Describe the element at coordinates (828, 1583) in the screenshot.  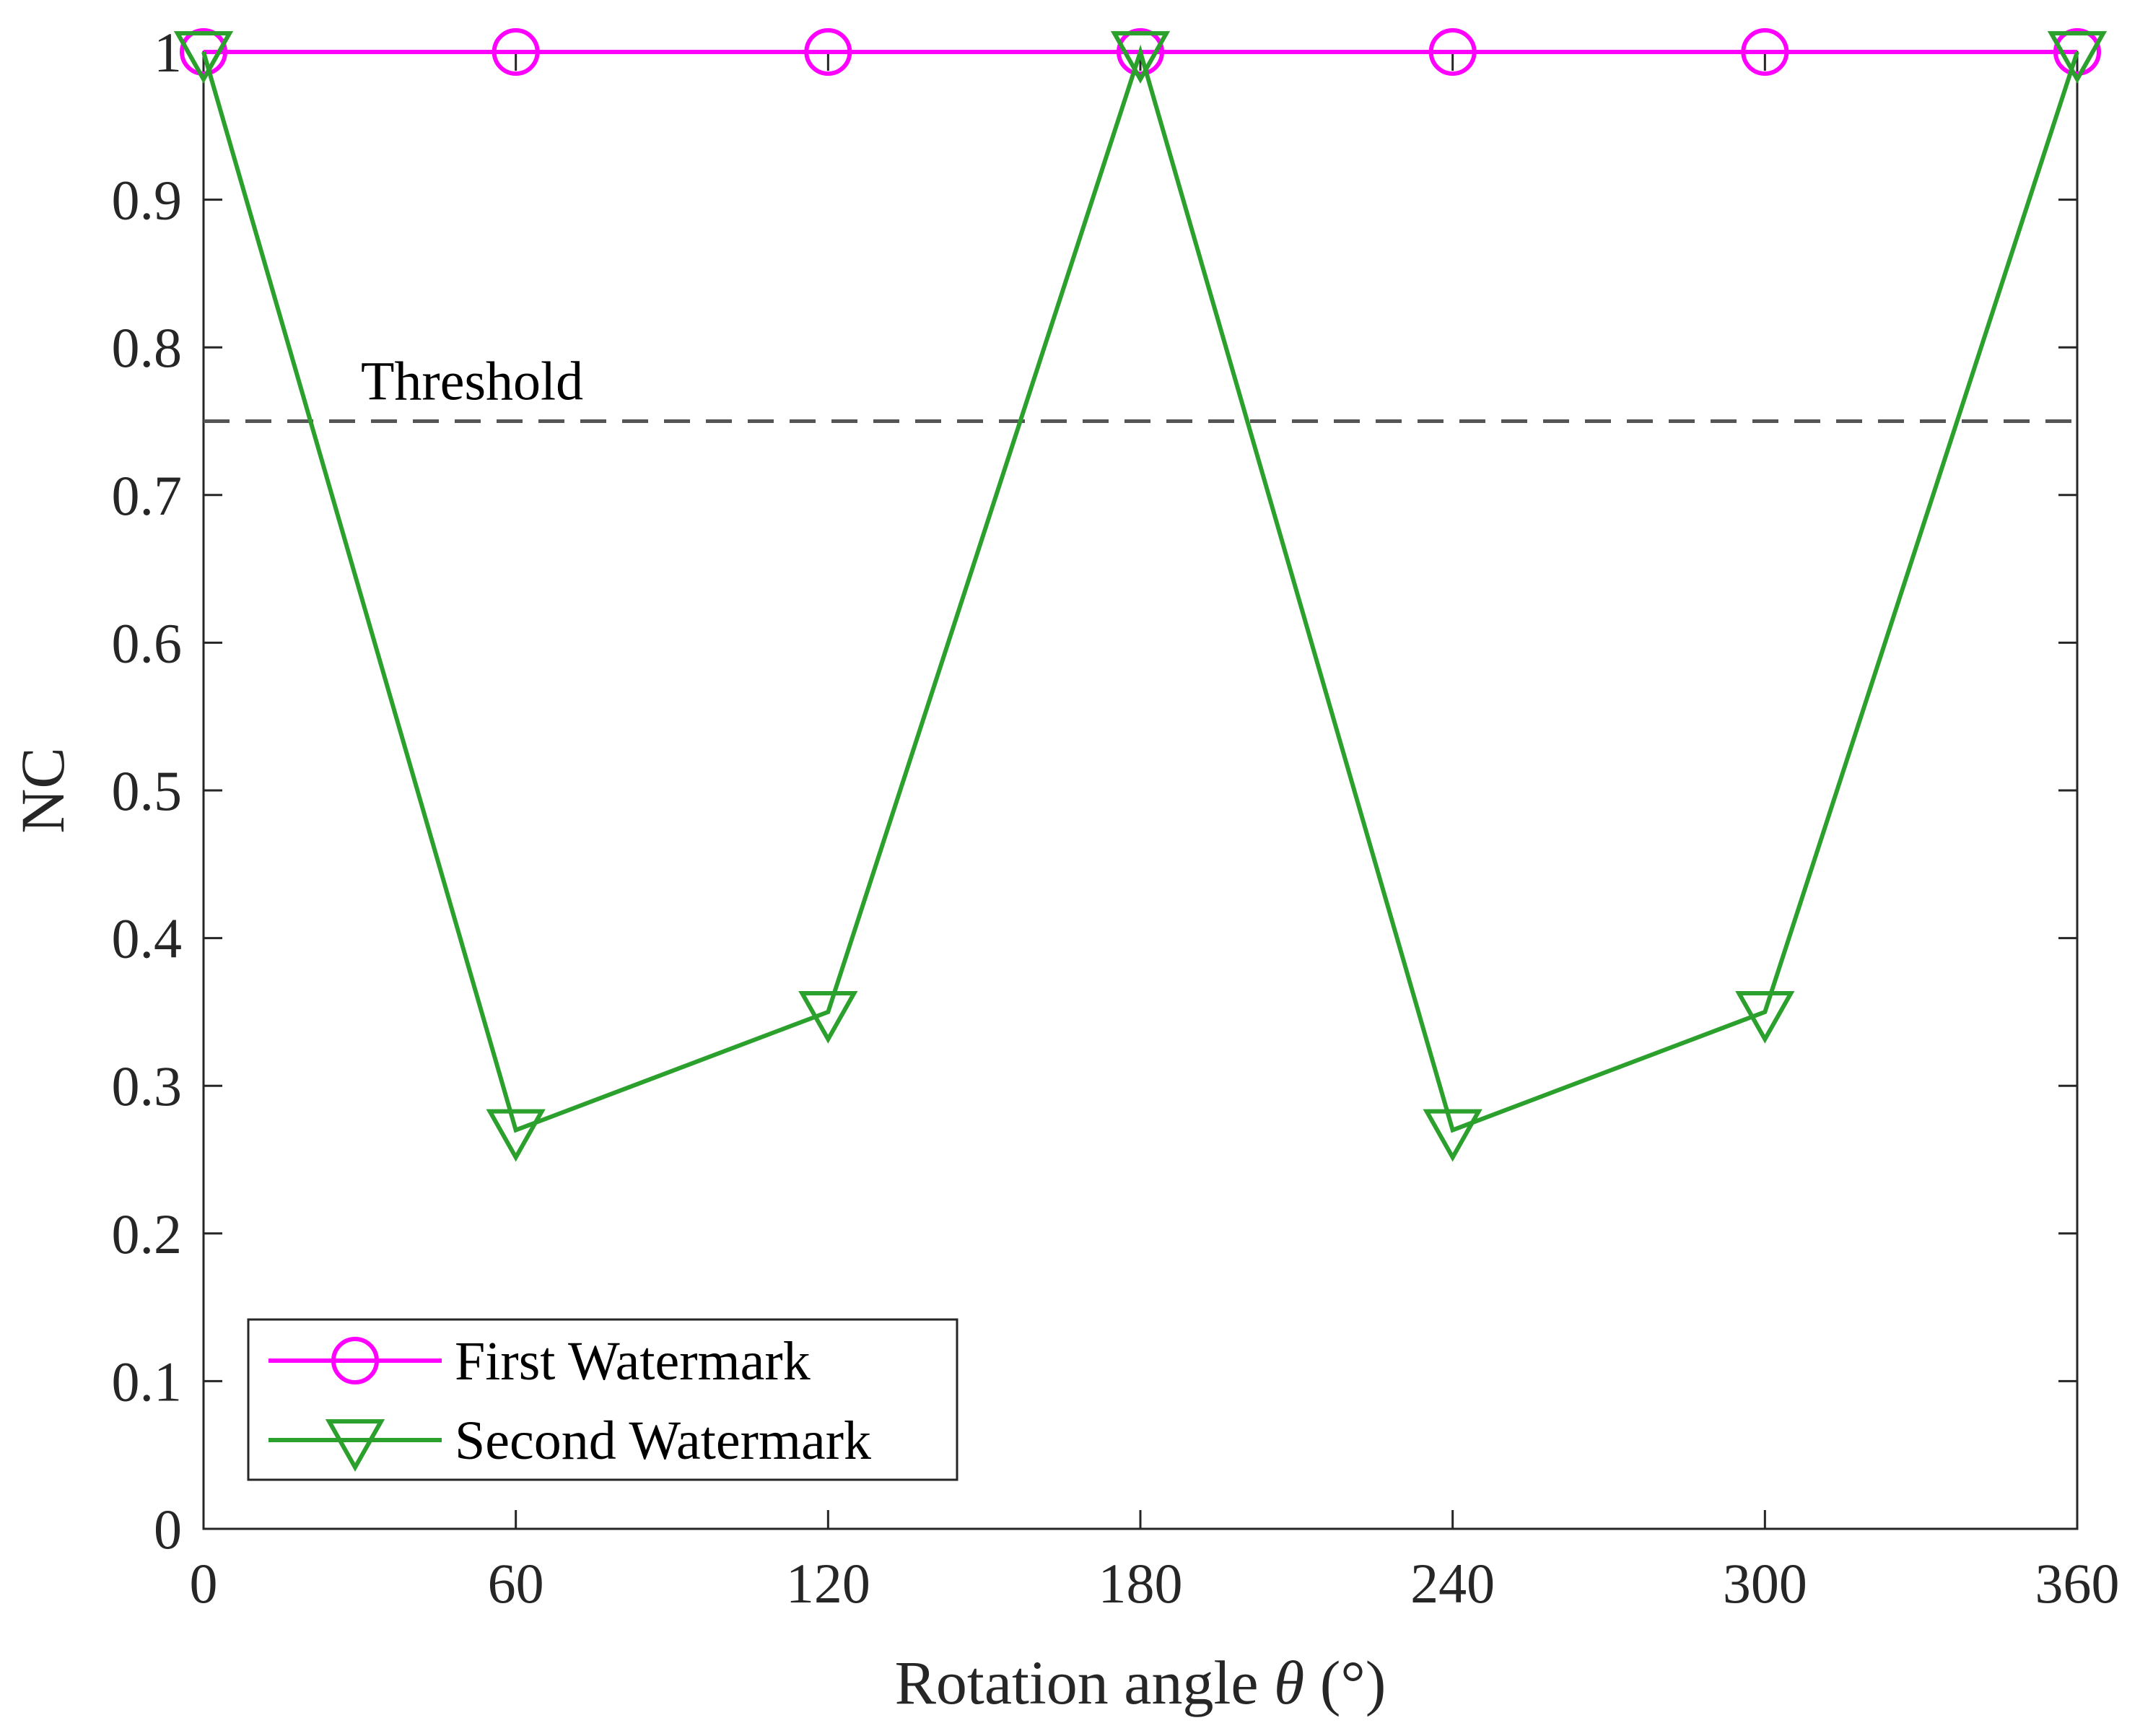
I see `x-tick-label: 120` at that location.